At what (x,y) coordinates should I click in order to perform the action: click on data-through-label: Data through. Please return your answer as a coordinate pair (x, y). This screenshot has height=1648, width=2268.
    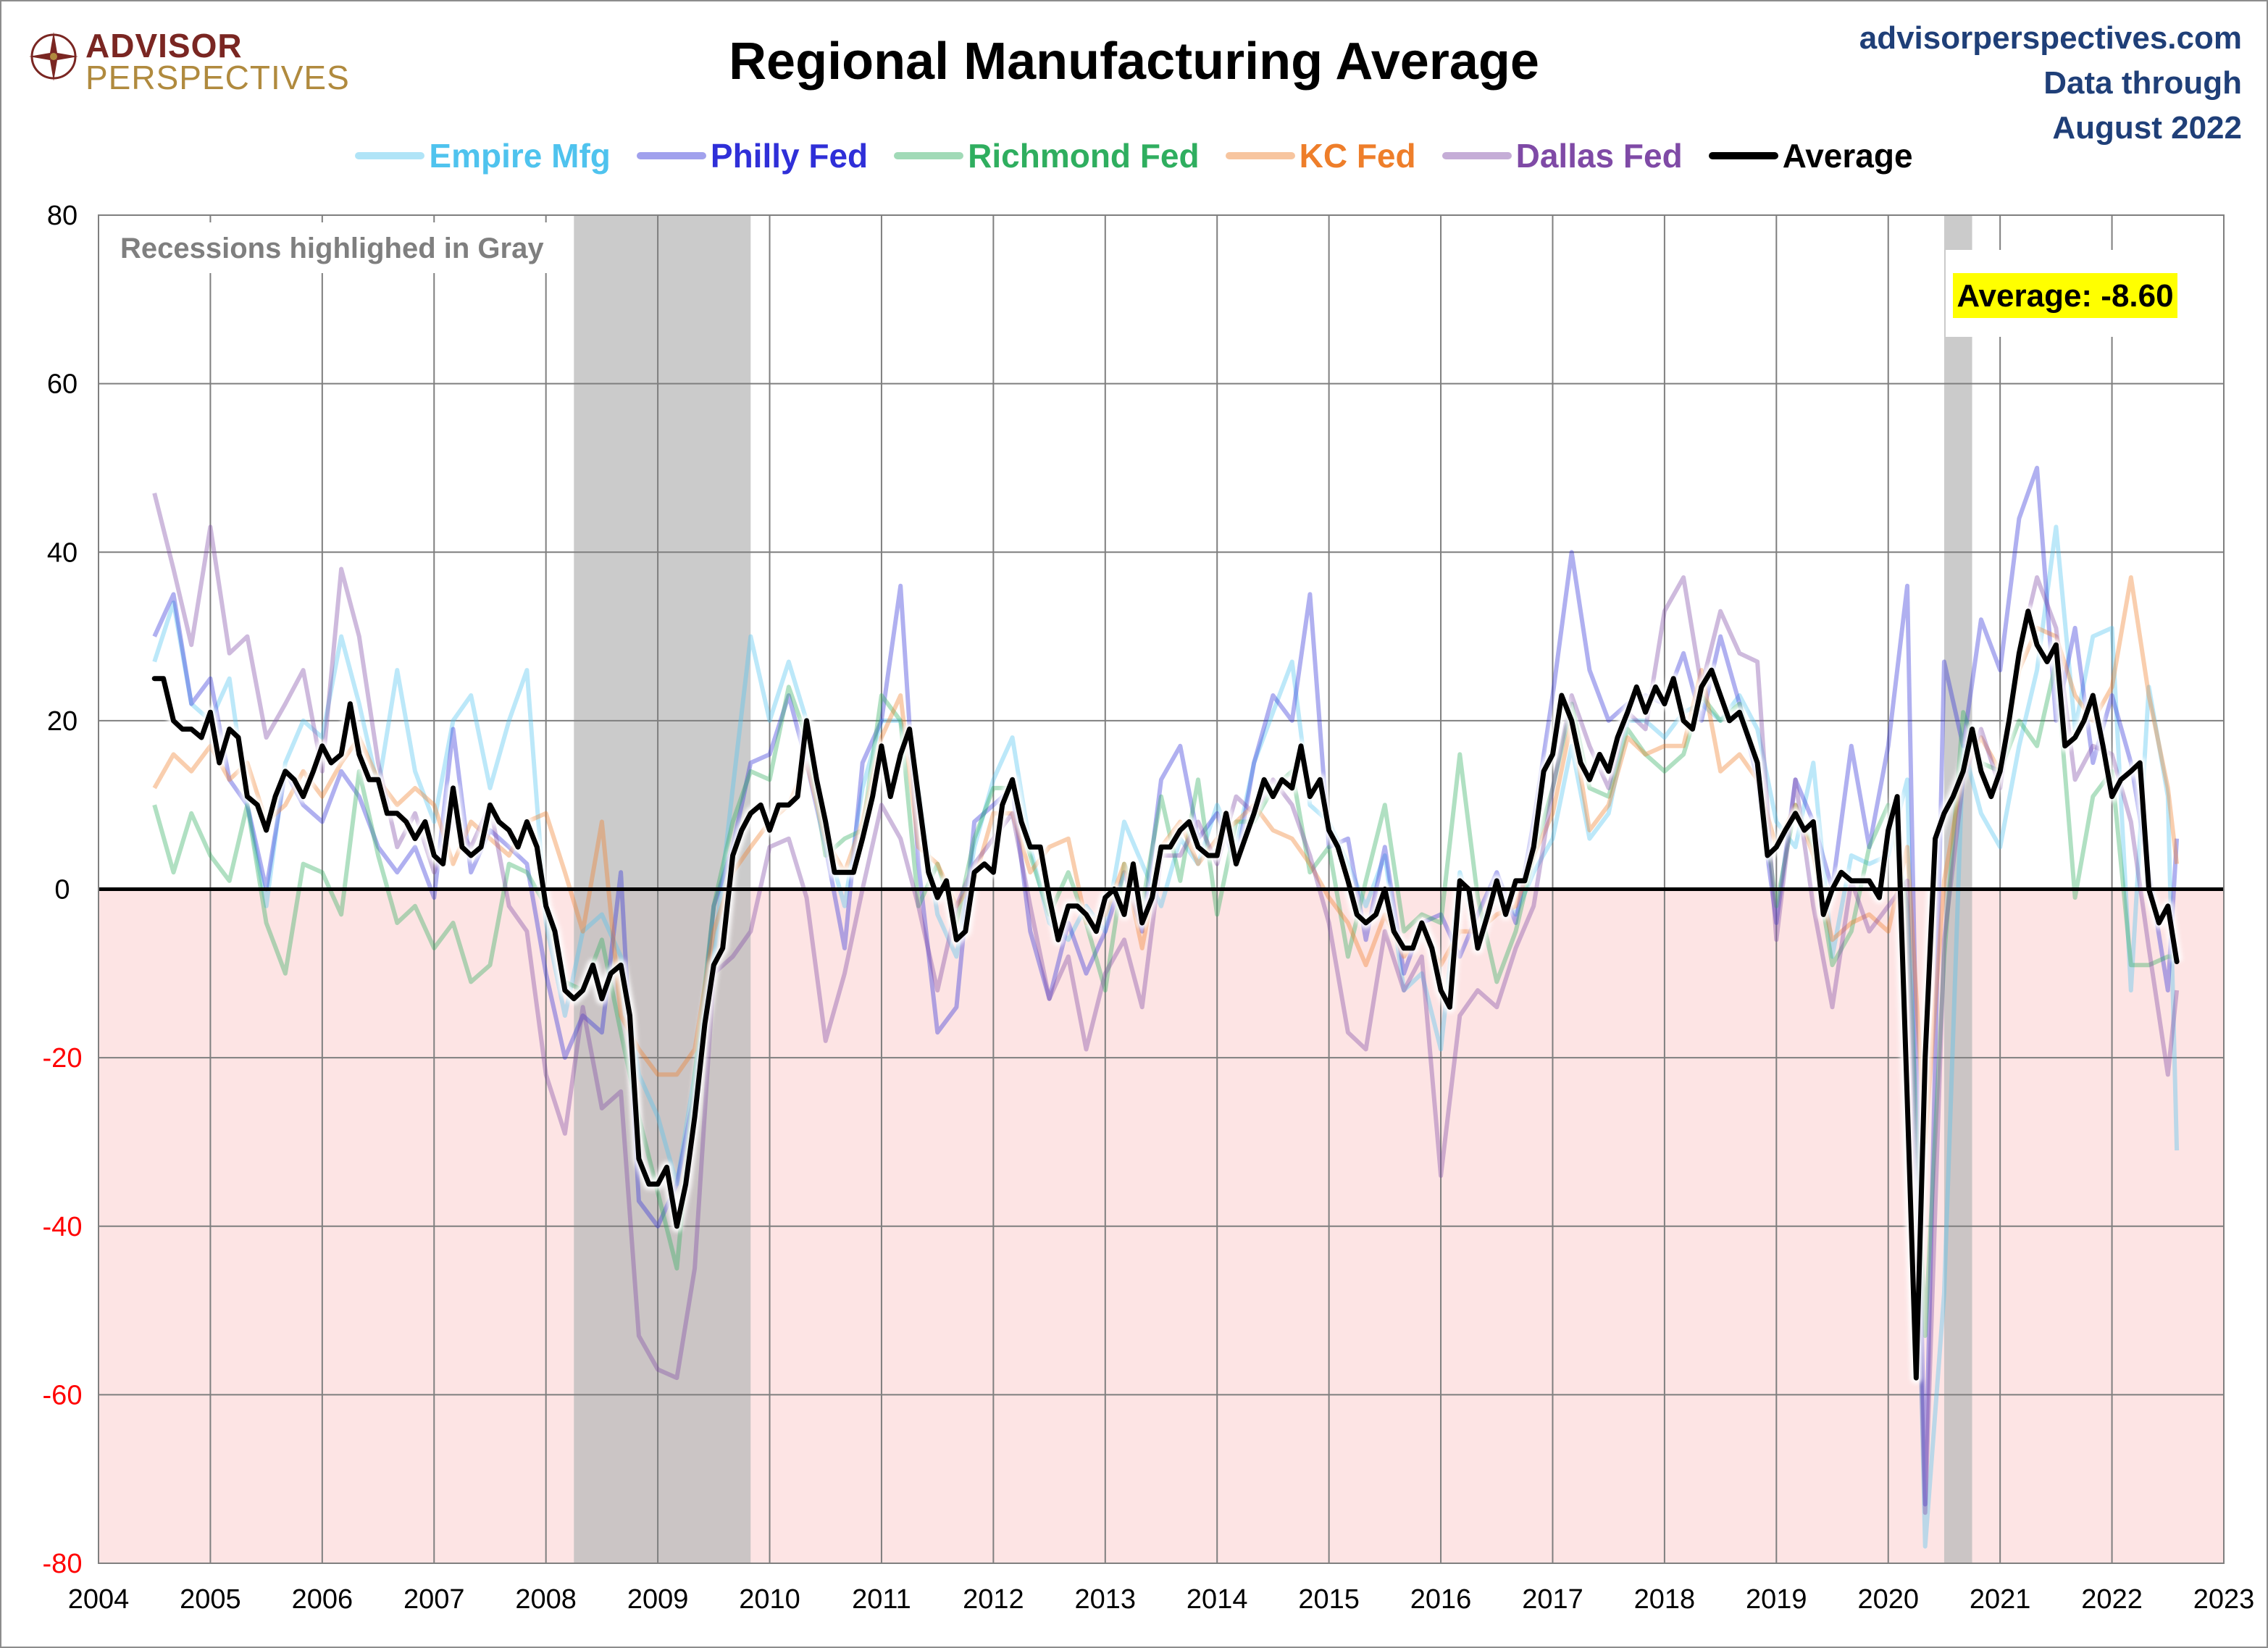
    Looking at the image, I should click on (2143, 83).